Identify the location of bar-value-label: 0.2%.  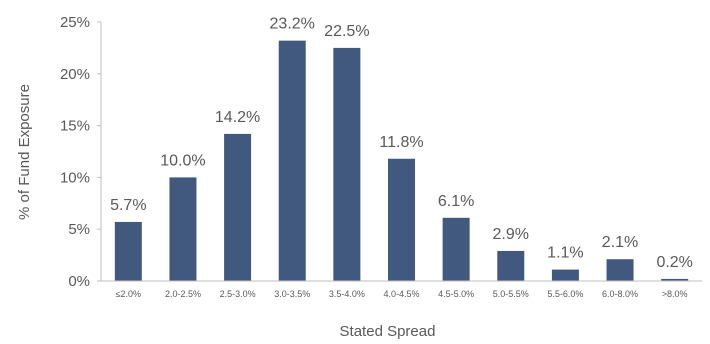
(674, 262).